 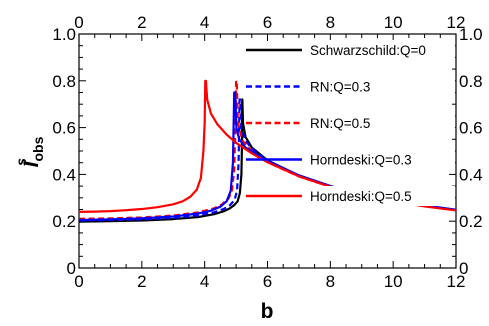 I want to click on y-tick-label-left: 0.4, so click(x=64, y=174).